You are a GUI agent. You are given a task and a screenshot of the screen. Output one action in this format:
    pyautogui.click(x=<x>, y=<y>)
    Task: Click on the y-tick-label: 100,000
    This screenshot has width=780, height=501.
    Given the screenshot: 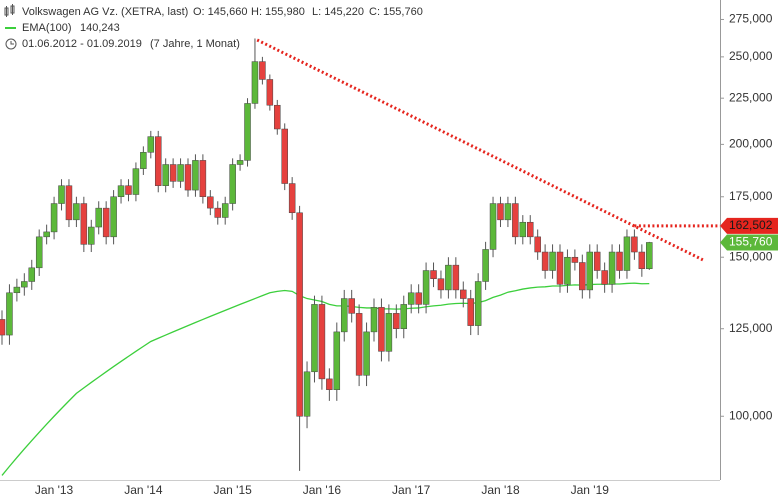 What is the action you would take?
    pyautogui.click(x=751, y=415)
    